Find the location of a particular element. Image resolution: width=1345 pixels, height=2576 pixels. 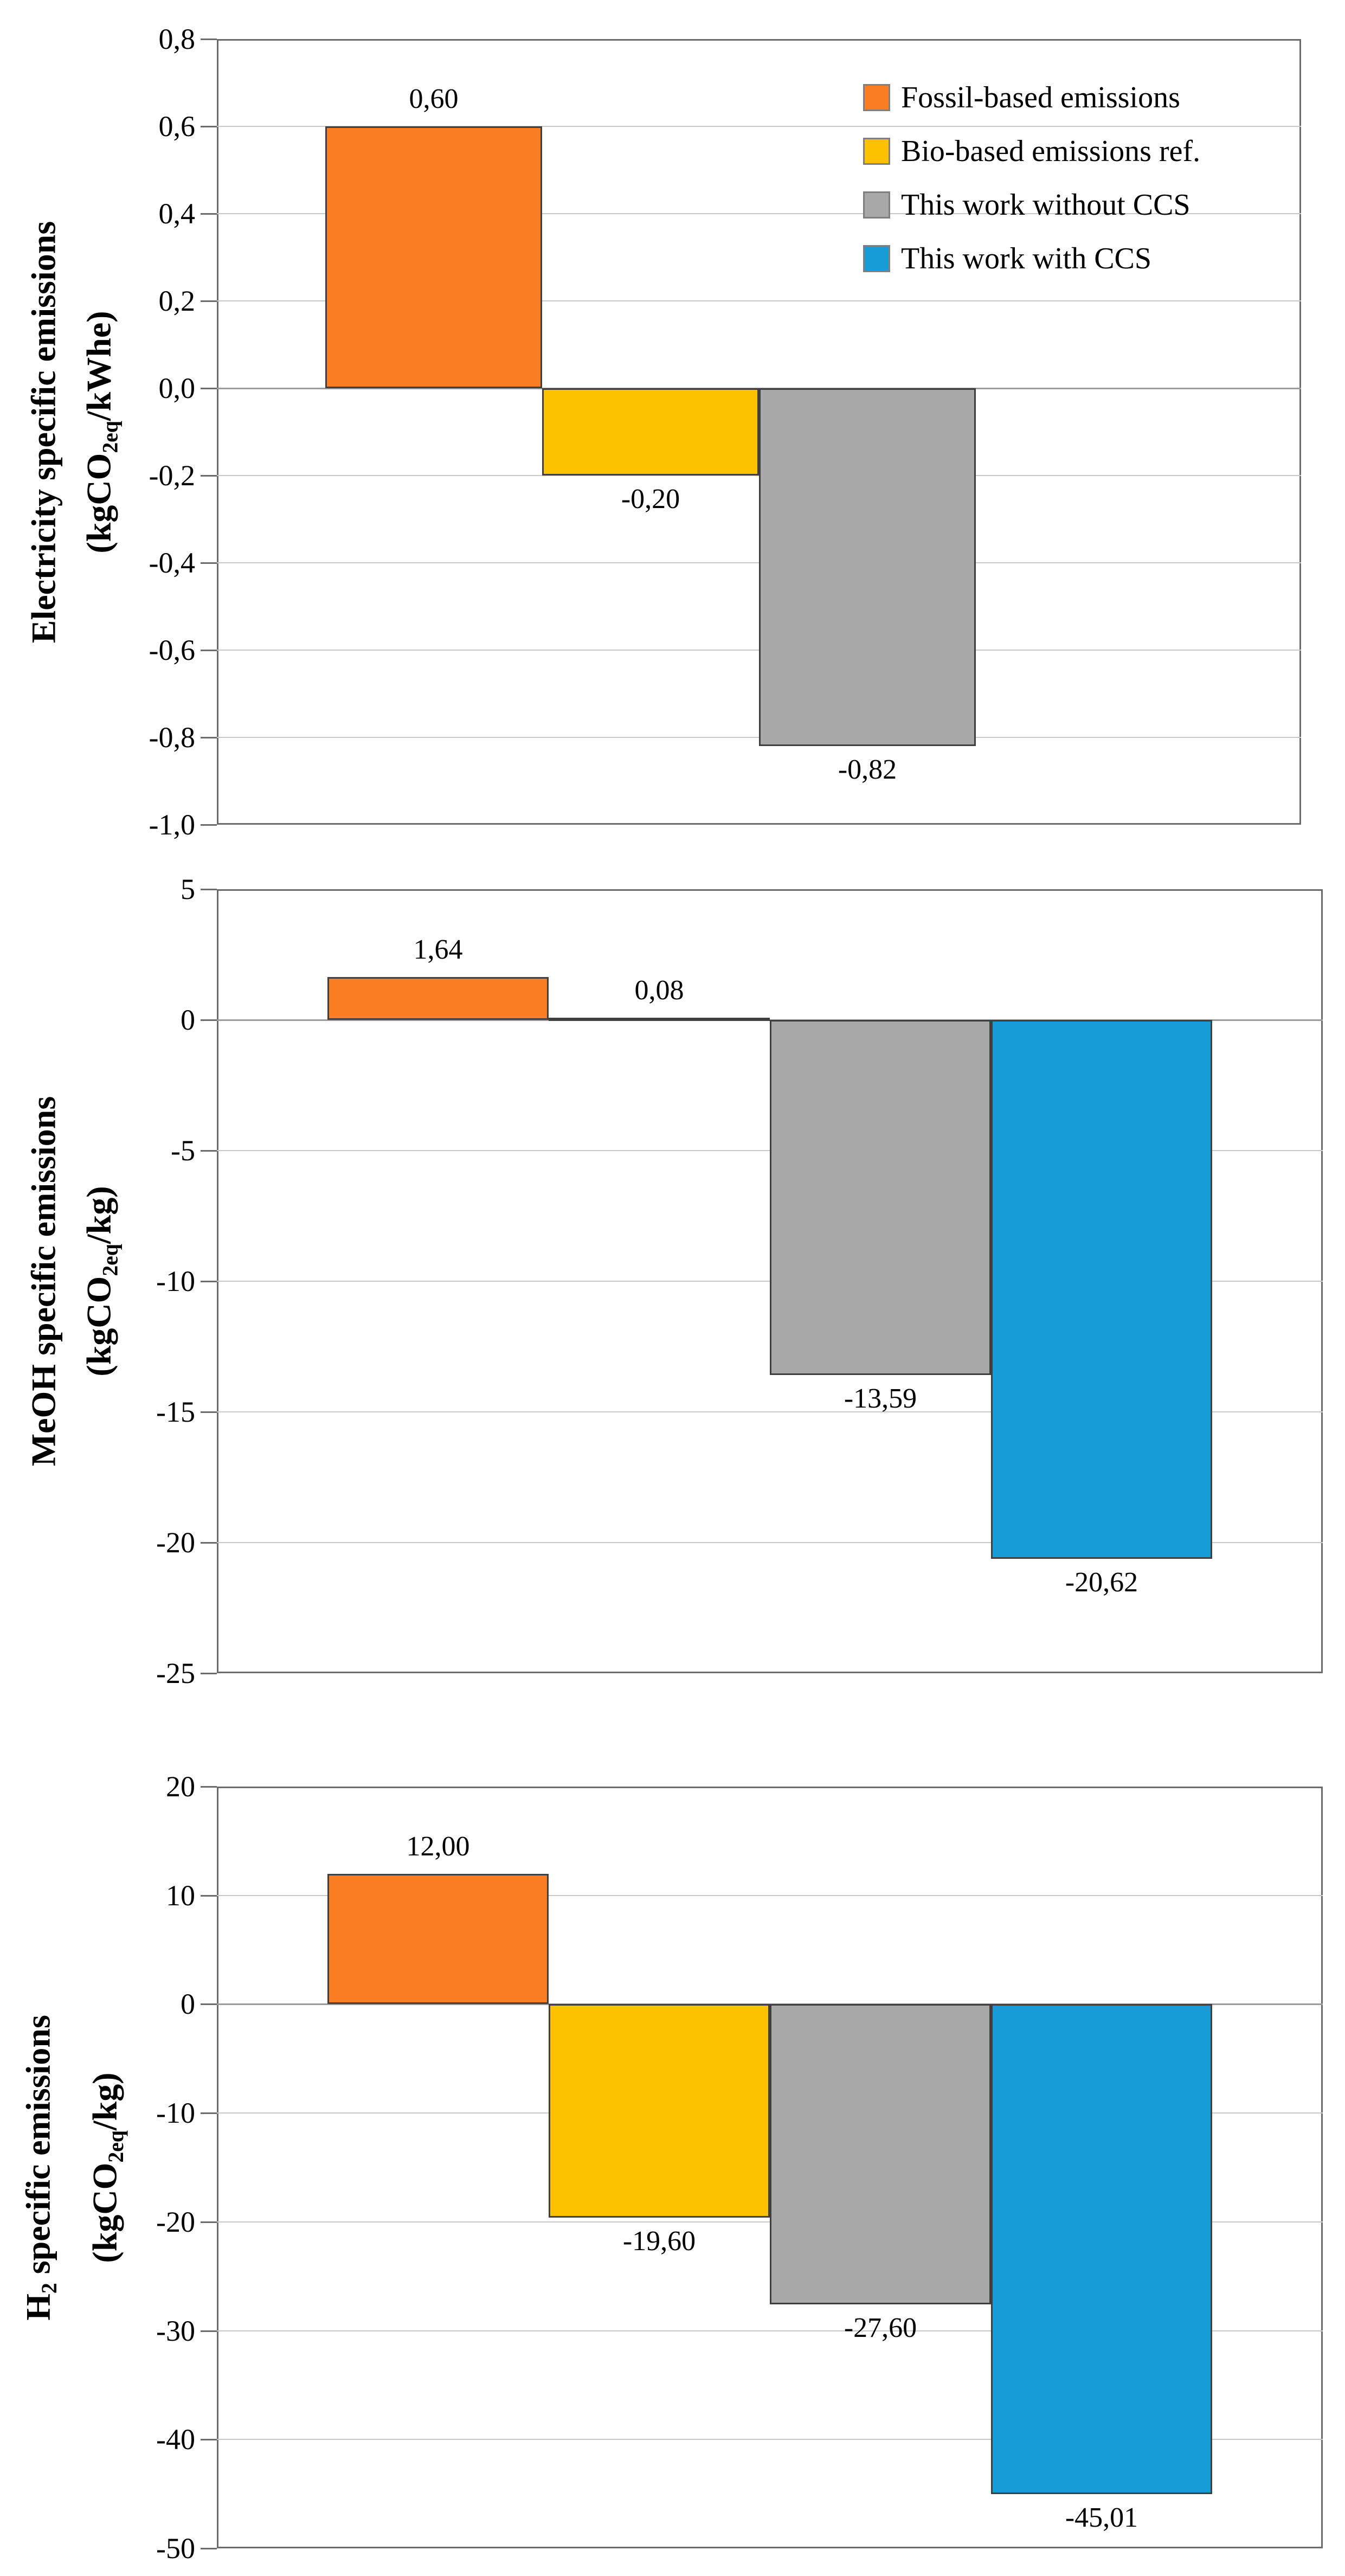

legend-swatch-bio-icon is located at coordinates (876, 151).